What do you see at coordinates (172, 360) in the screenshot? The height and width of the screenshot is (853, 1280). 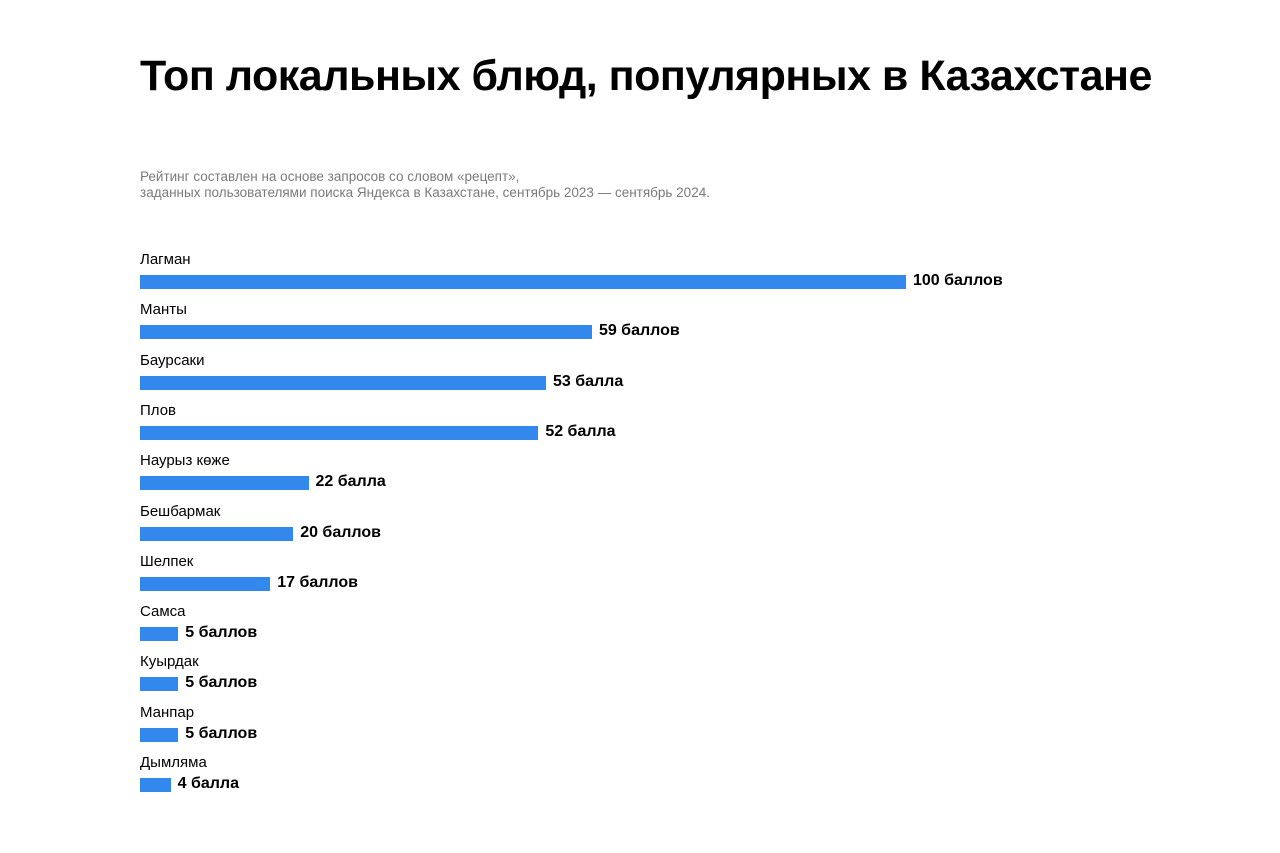 I see `category-label: Баурсаки` at bounding box center [172, 360].